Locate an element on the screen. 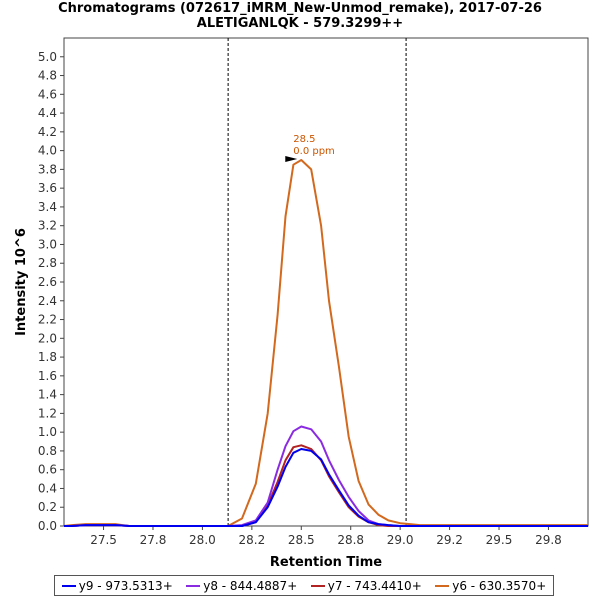 The height and width of the screenshot is (600, 600). y-tick-label: 5.0 is located at coordinates (47, 57).